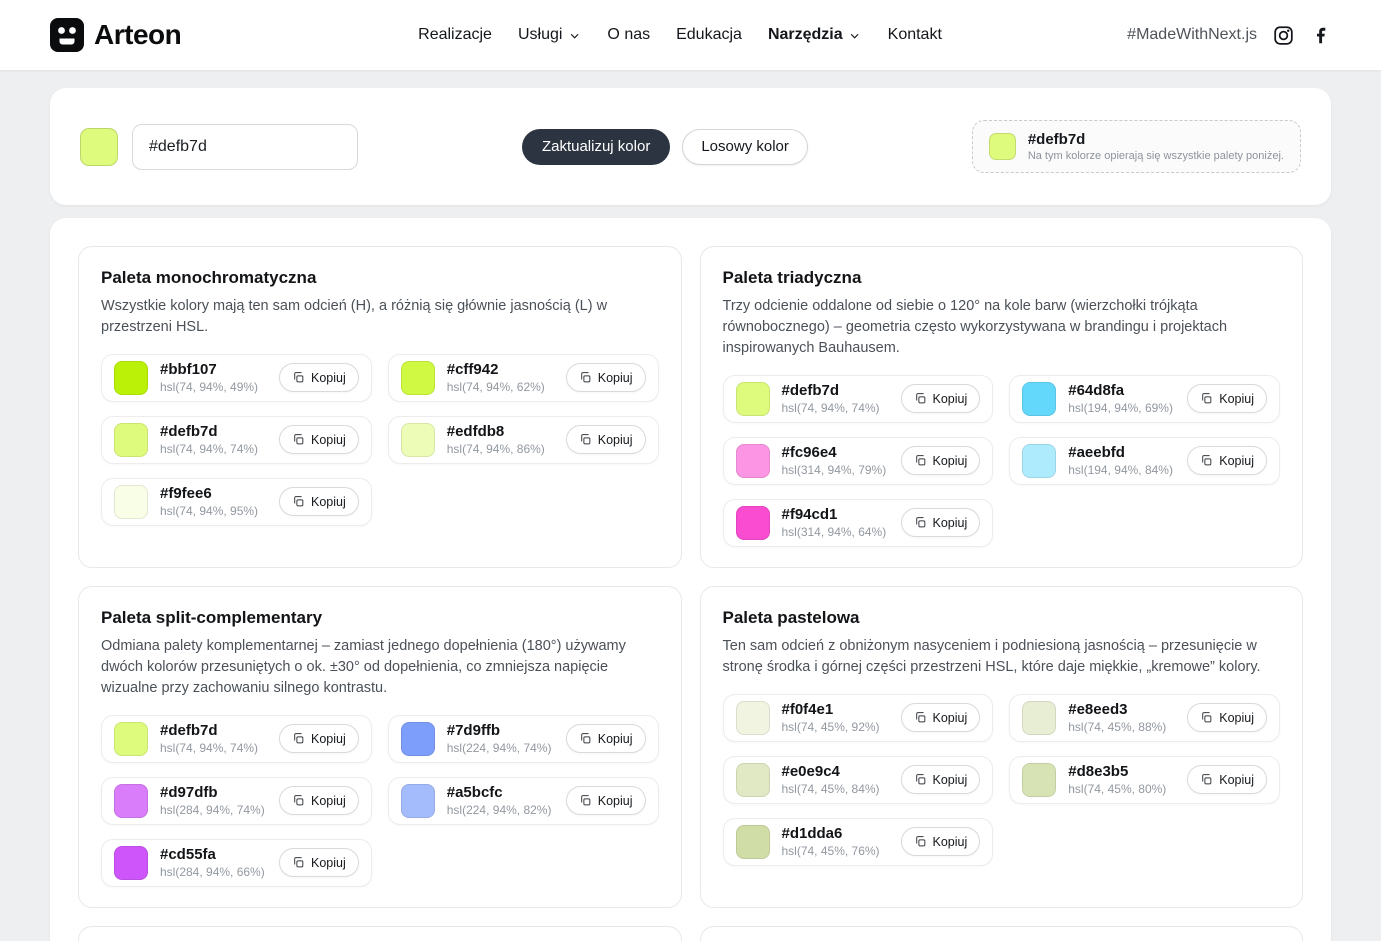 The height and width of the screenshot is (941, 1381). Describe the element at coordinates (1120, 461) in the screenshot. I see `color-text: #aeebfd hsl(194, 94%, 84%)` at that location.